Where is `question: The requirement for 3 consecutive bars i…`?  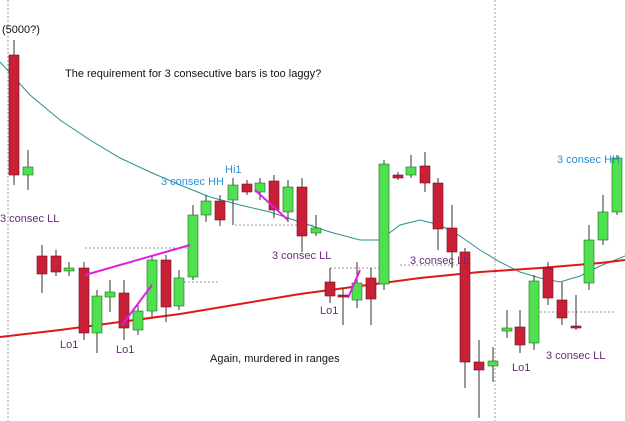
question: The requirement for 3 consecutive bars i… is located at coordinates (193, 74).